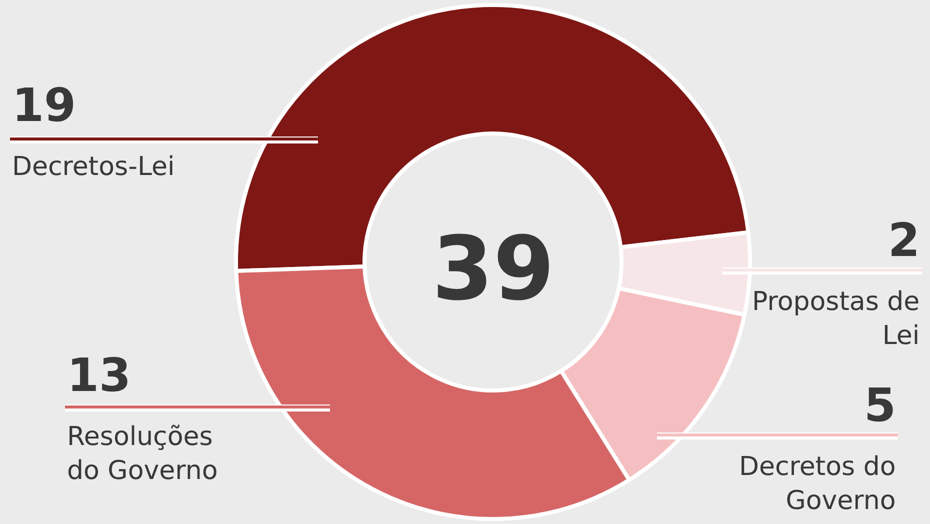 This screenshot has width=930, height=524. Describe the element at coordinates (817, 484) in the screenshot. I see `slice-label: Decretos do Governo` at that location.